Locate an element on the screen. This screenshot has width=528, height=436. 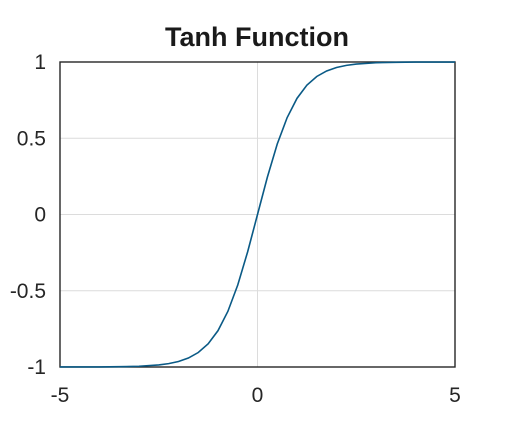
y-tick-label: 0 is located at coordinates (40, 215).